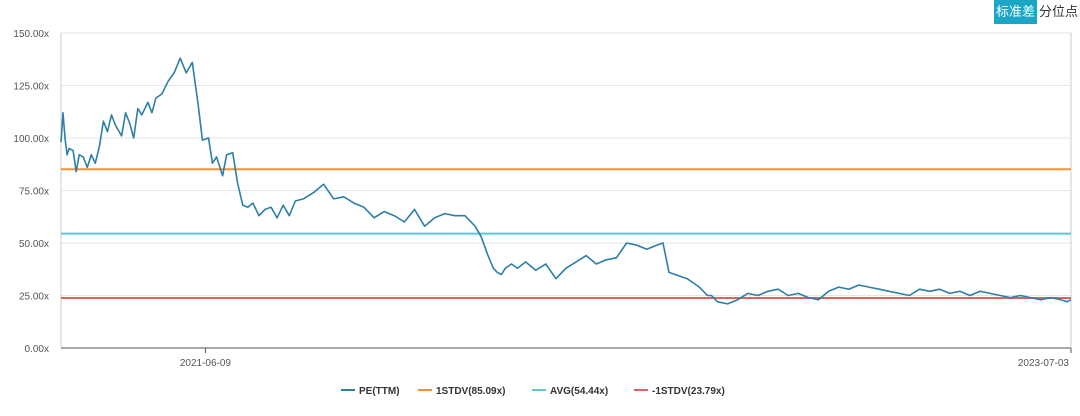  I want to click on legend-label-plus1: 1STDV(85.09x), so click(470, 391).